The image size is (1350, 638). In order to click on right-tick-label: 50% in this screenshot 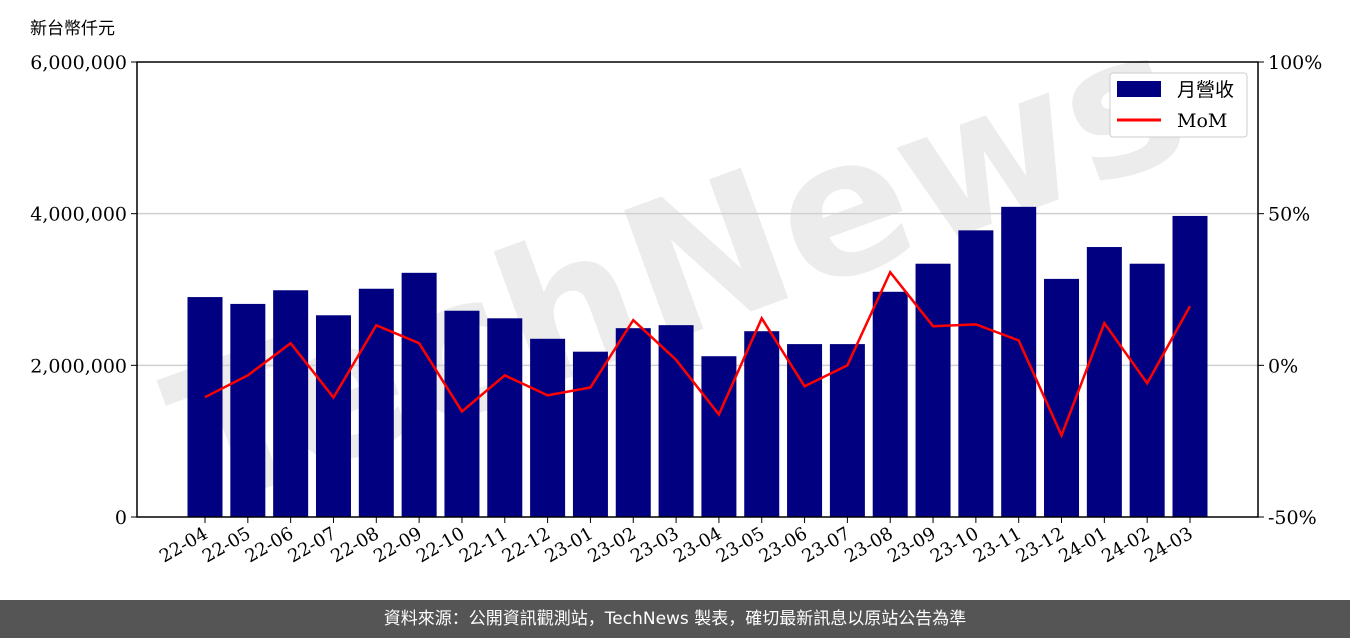, I will do `click(1289, 215)`.